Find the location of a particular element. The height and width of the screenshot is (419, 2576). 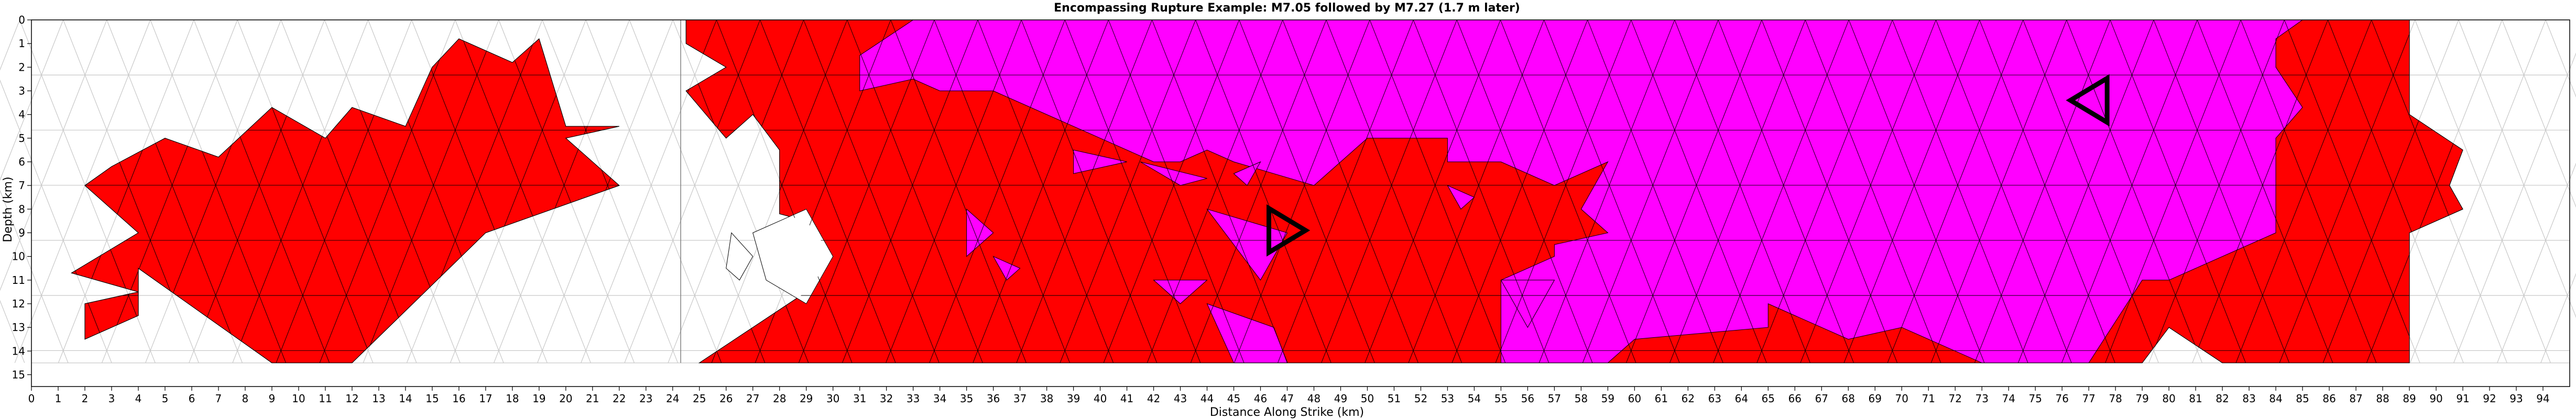

y-tick-label: 5 is located at coordinates (21, 138).